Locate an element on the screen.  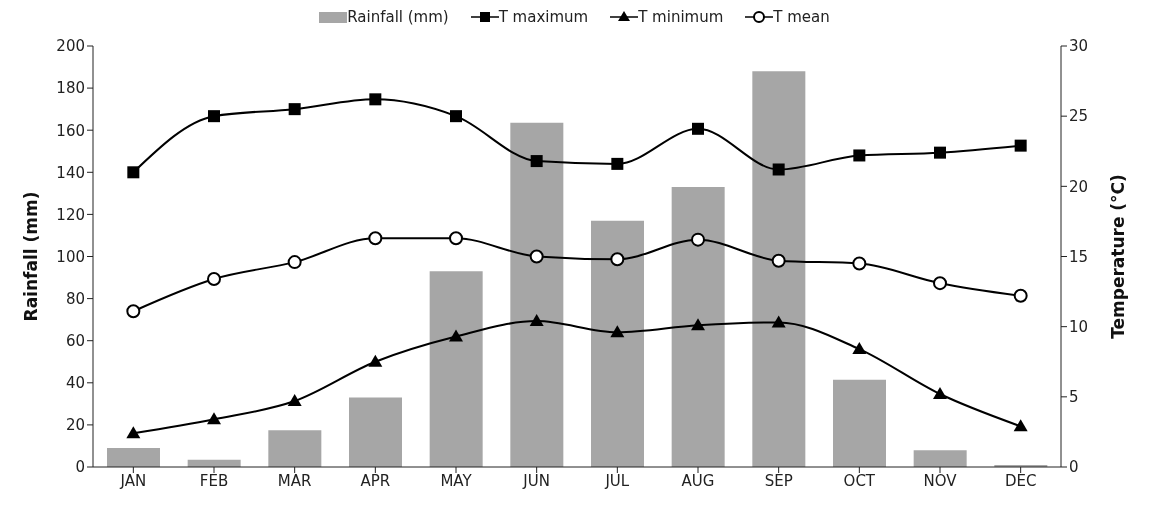
x-tick-label: JAN is located at coordinates (133, 480).